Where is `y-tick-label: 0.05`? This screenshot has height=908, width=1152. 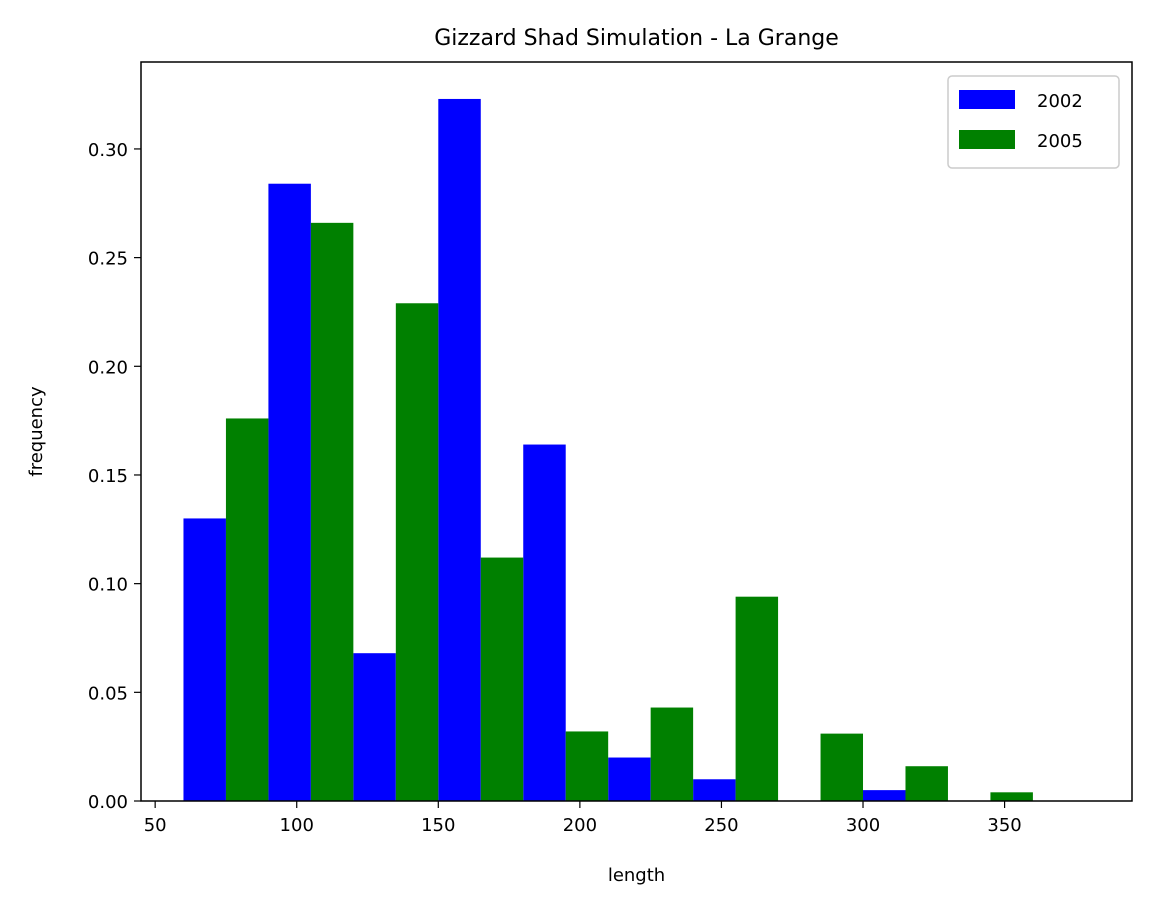 y-tick-label: 0.05 is located at coordinates (108, 693).